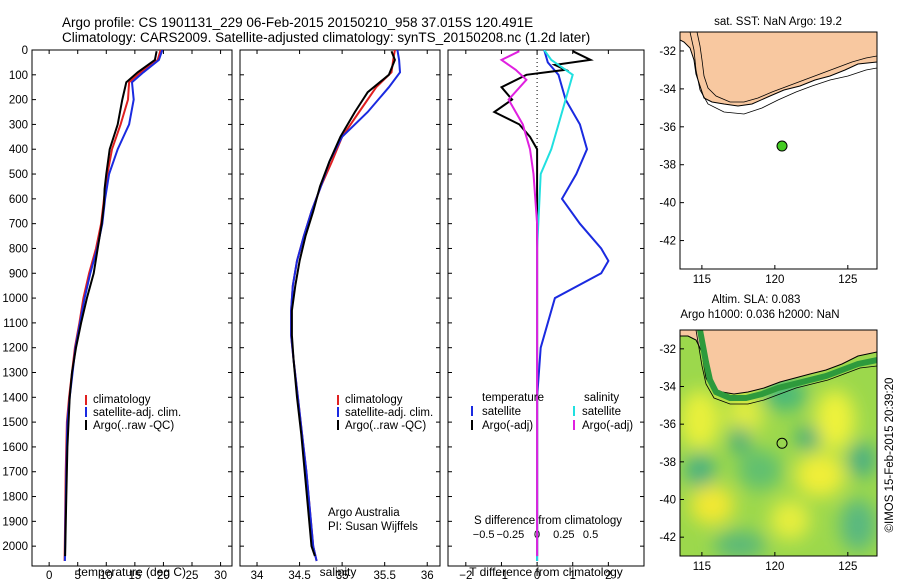 This screenshot has height=580, width=900. Describe the element at coordinates (667, 204) in the screenshot. I see `map-y-tick-label: -40` at that location.